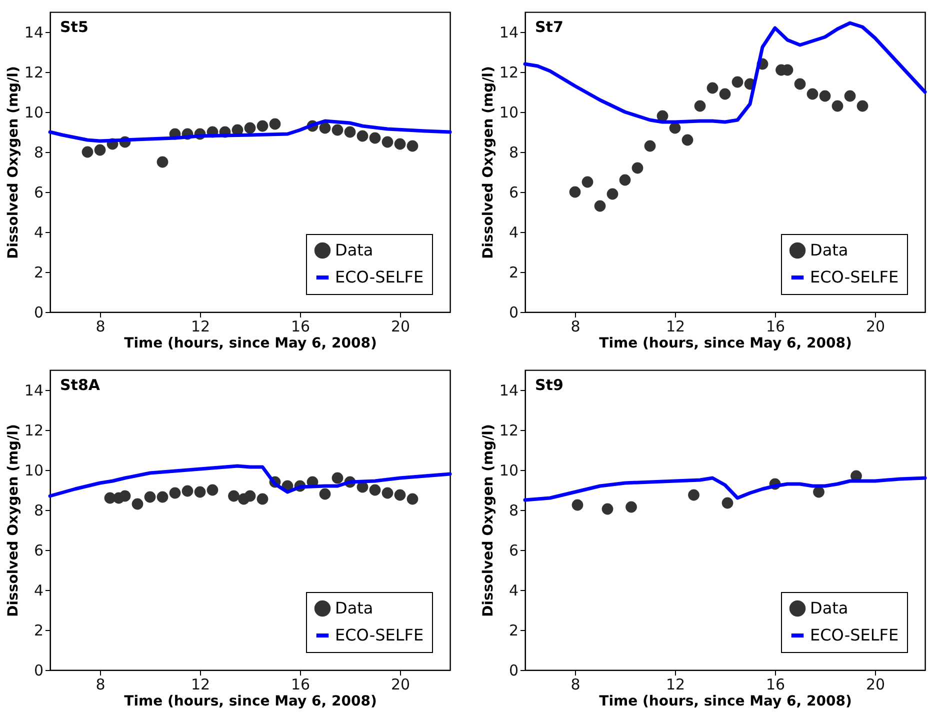 Image resolution: width=951 pixels, height=717 pixels. What do you see at coordinates (549, 27) in the screenshot?
I see `chart-title: St7` at bounding box center [549, 27].